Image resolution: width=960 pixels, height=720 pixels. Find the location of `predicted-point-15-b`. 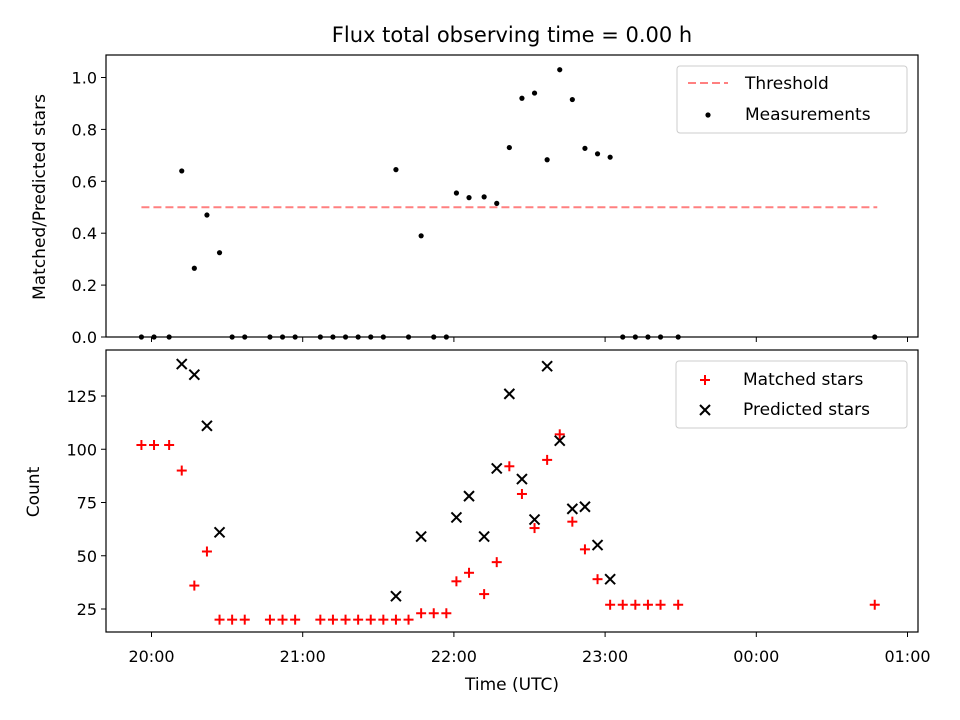

predicted-point-15-b is located at coordinates (572, 509).